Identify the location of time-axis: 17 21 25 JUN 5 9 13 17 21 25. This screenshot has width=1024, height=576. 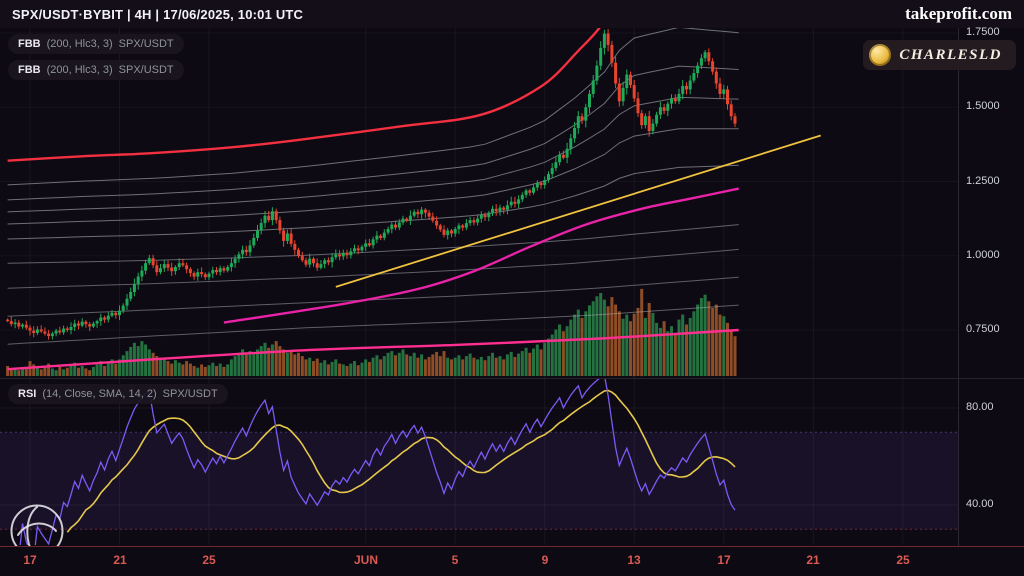
(512, 561).